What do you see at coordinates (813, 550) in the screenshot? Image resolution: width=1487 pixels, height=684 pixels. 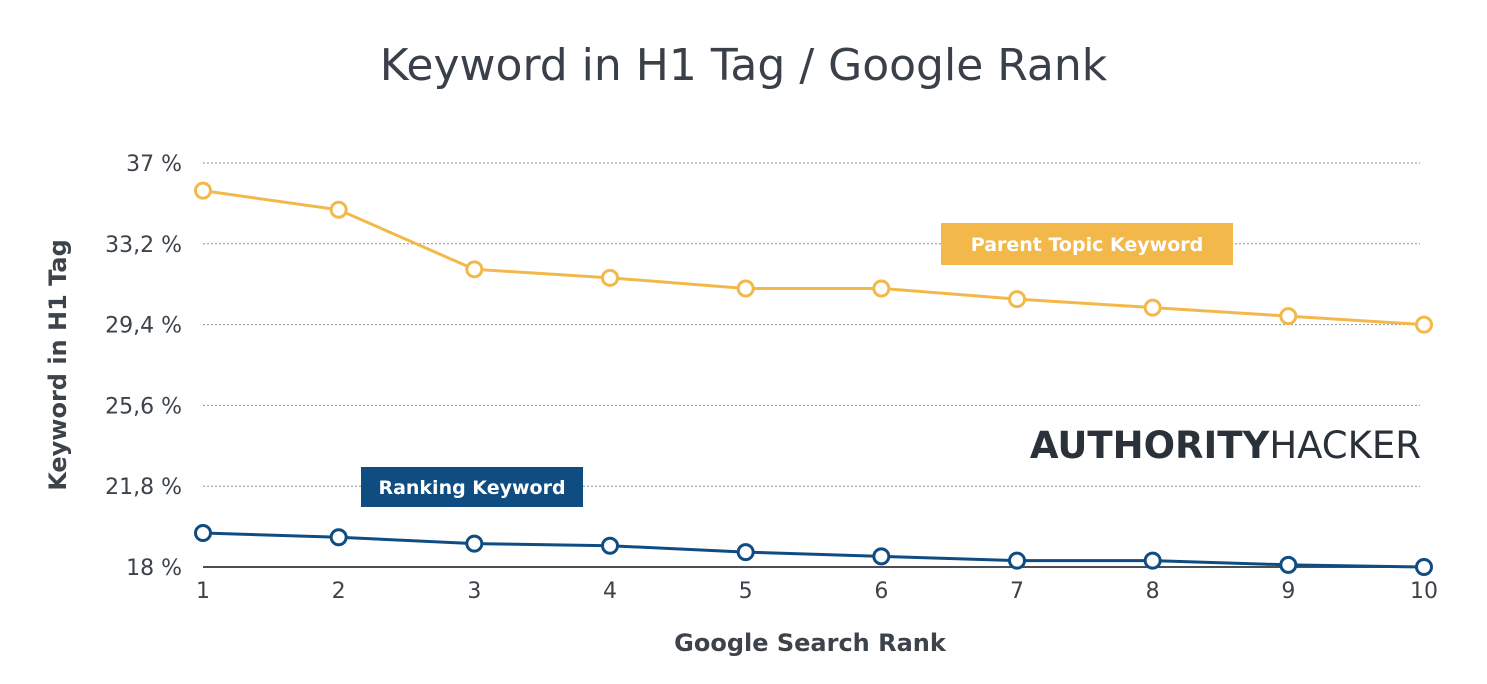 I see `series-line` at bounding box center [813, 550].